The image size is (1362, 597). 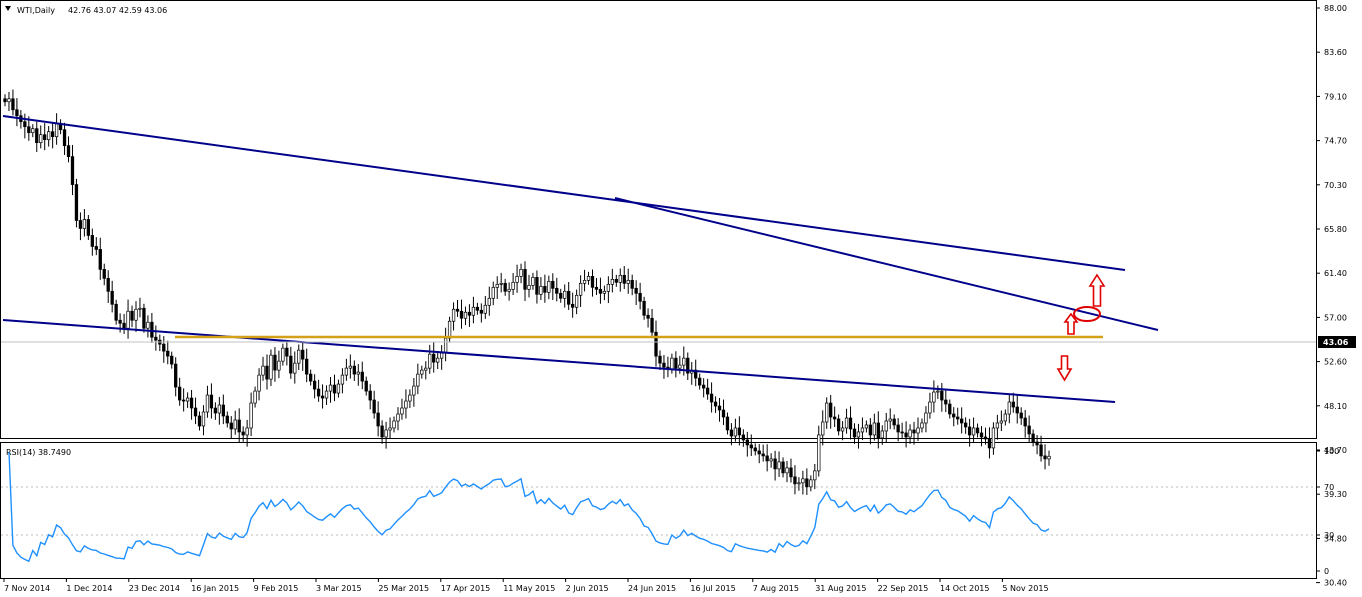 I want to click on x-tick-label: 17 Apr 2015, so click(x=465, y=588).